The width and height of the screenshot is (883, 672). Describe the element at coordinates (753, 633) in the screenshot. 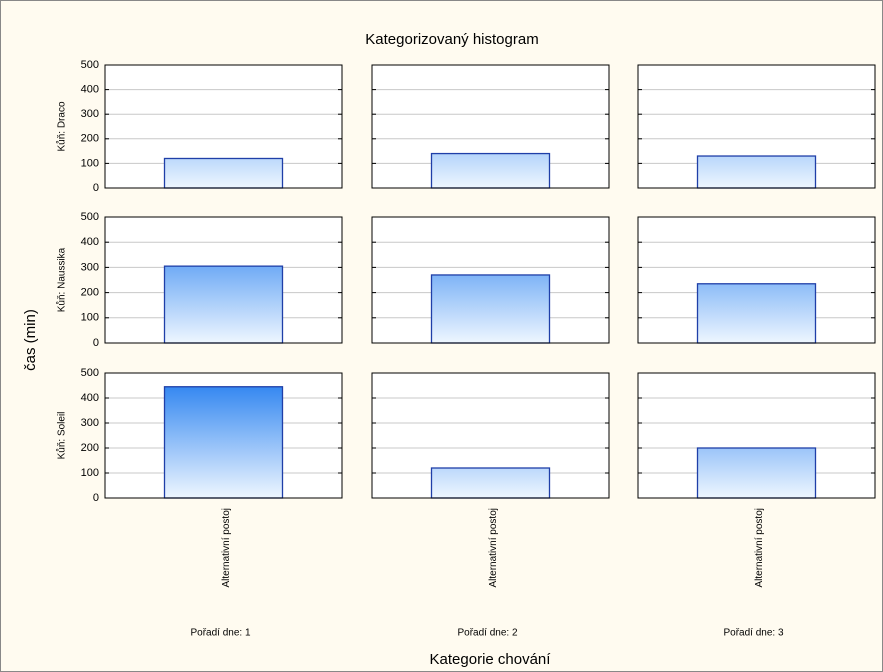

I see `column-label: Pořadí dne: 3` at that location.